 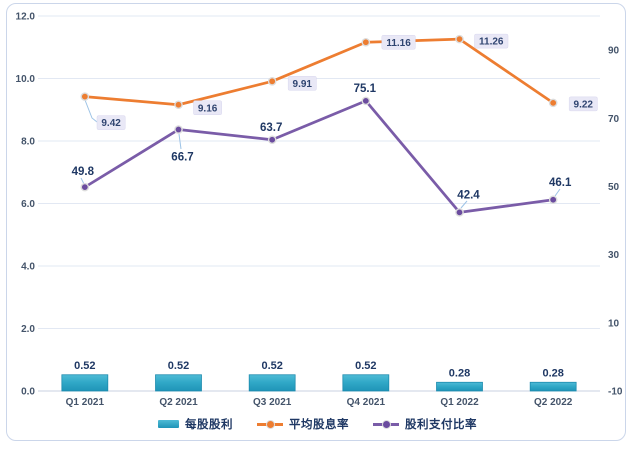 I want to click on left-axis-tick-label: 10.0, so click(x=26, y=79).